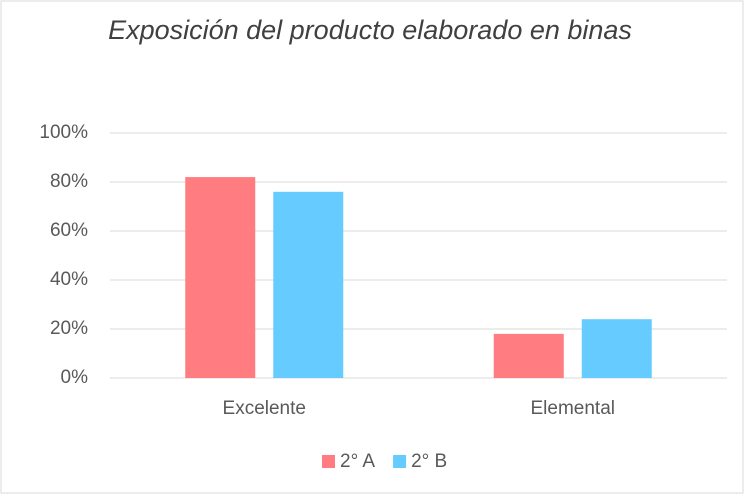 The image size is (745, 495). Describe the element at coordinates (69, 181) in the screenshot. I see `y-tick-label: 80%` at that location.